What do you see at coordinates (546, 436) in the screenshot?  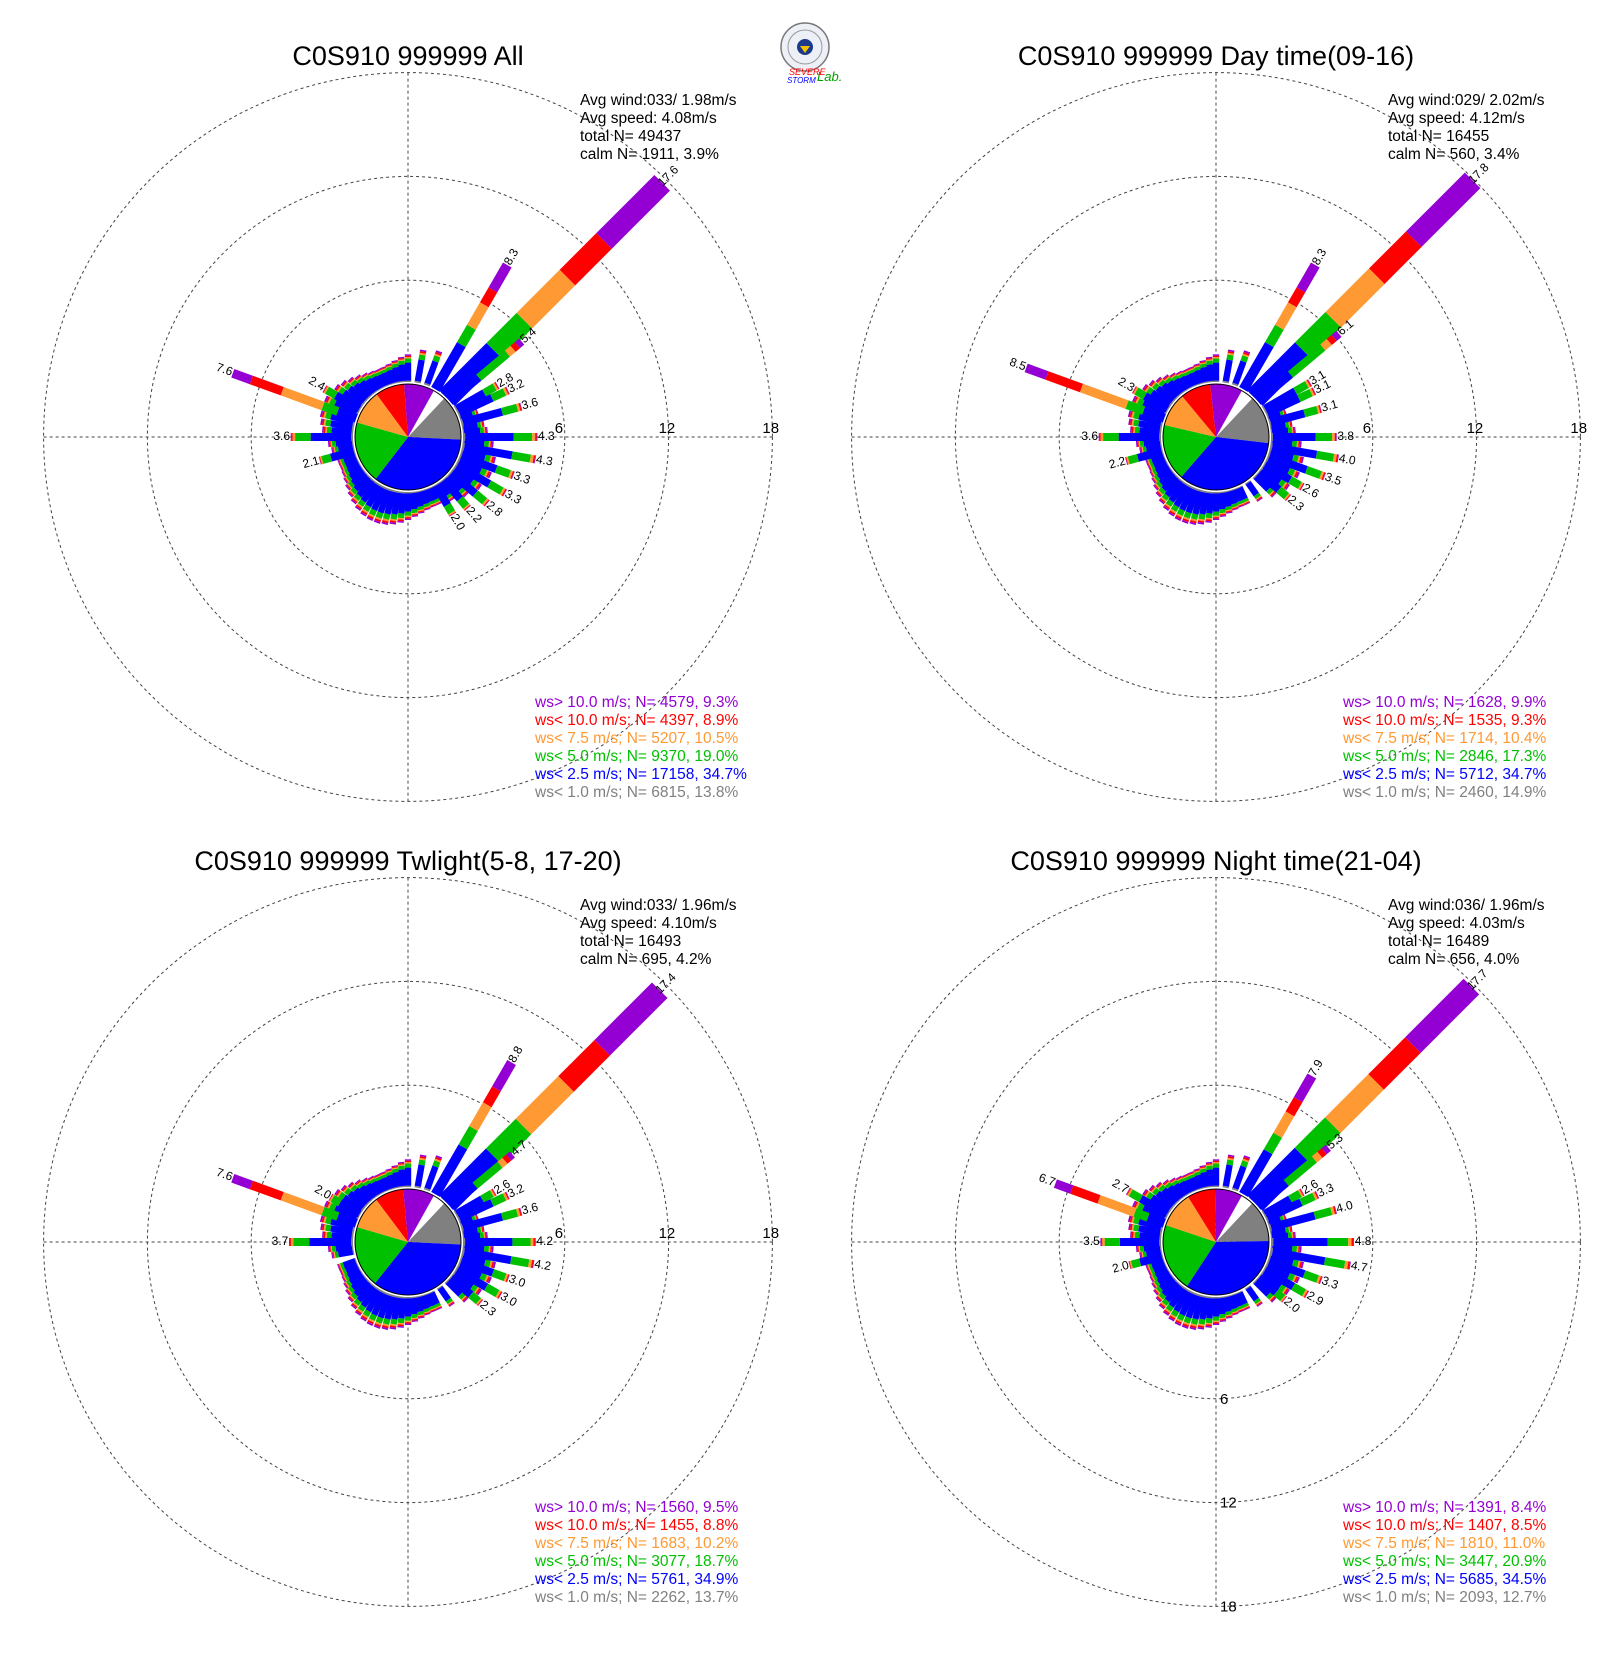 I see `bar-label: 4.3` at bounding box center [546, 436].